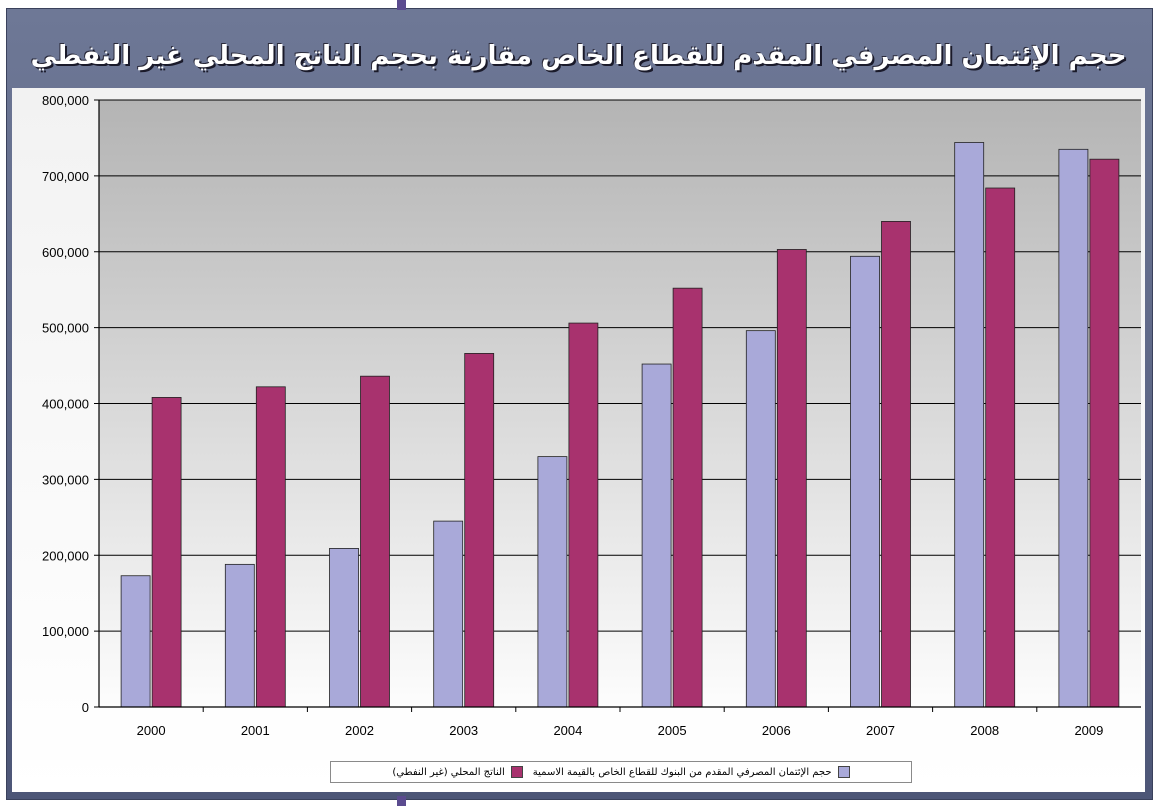 The image size is (1157, 806). I want to click on x-tick-label: 2003, so click(463, 730).